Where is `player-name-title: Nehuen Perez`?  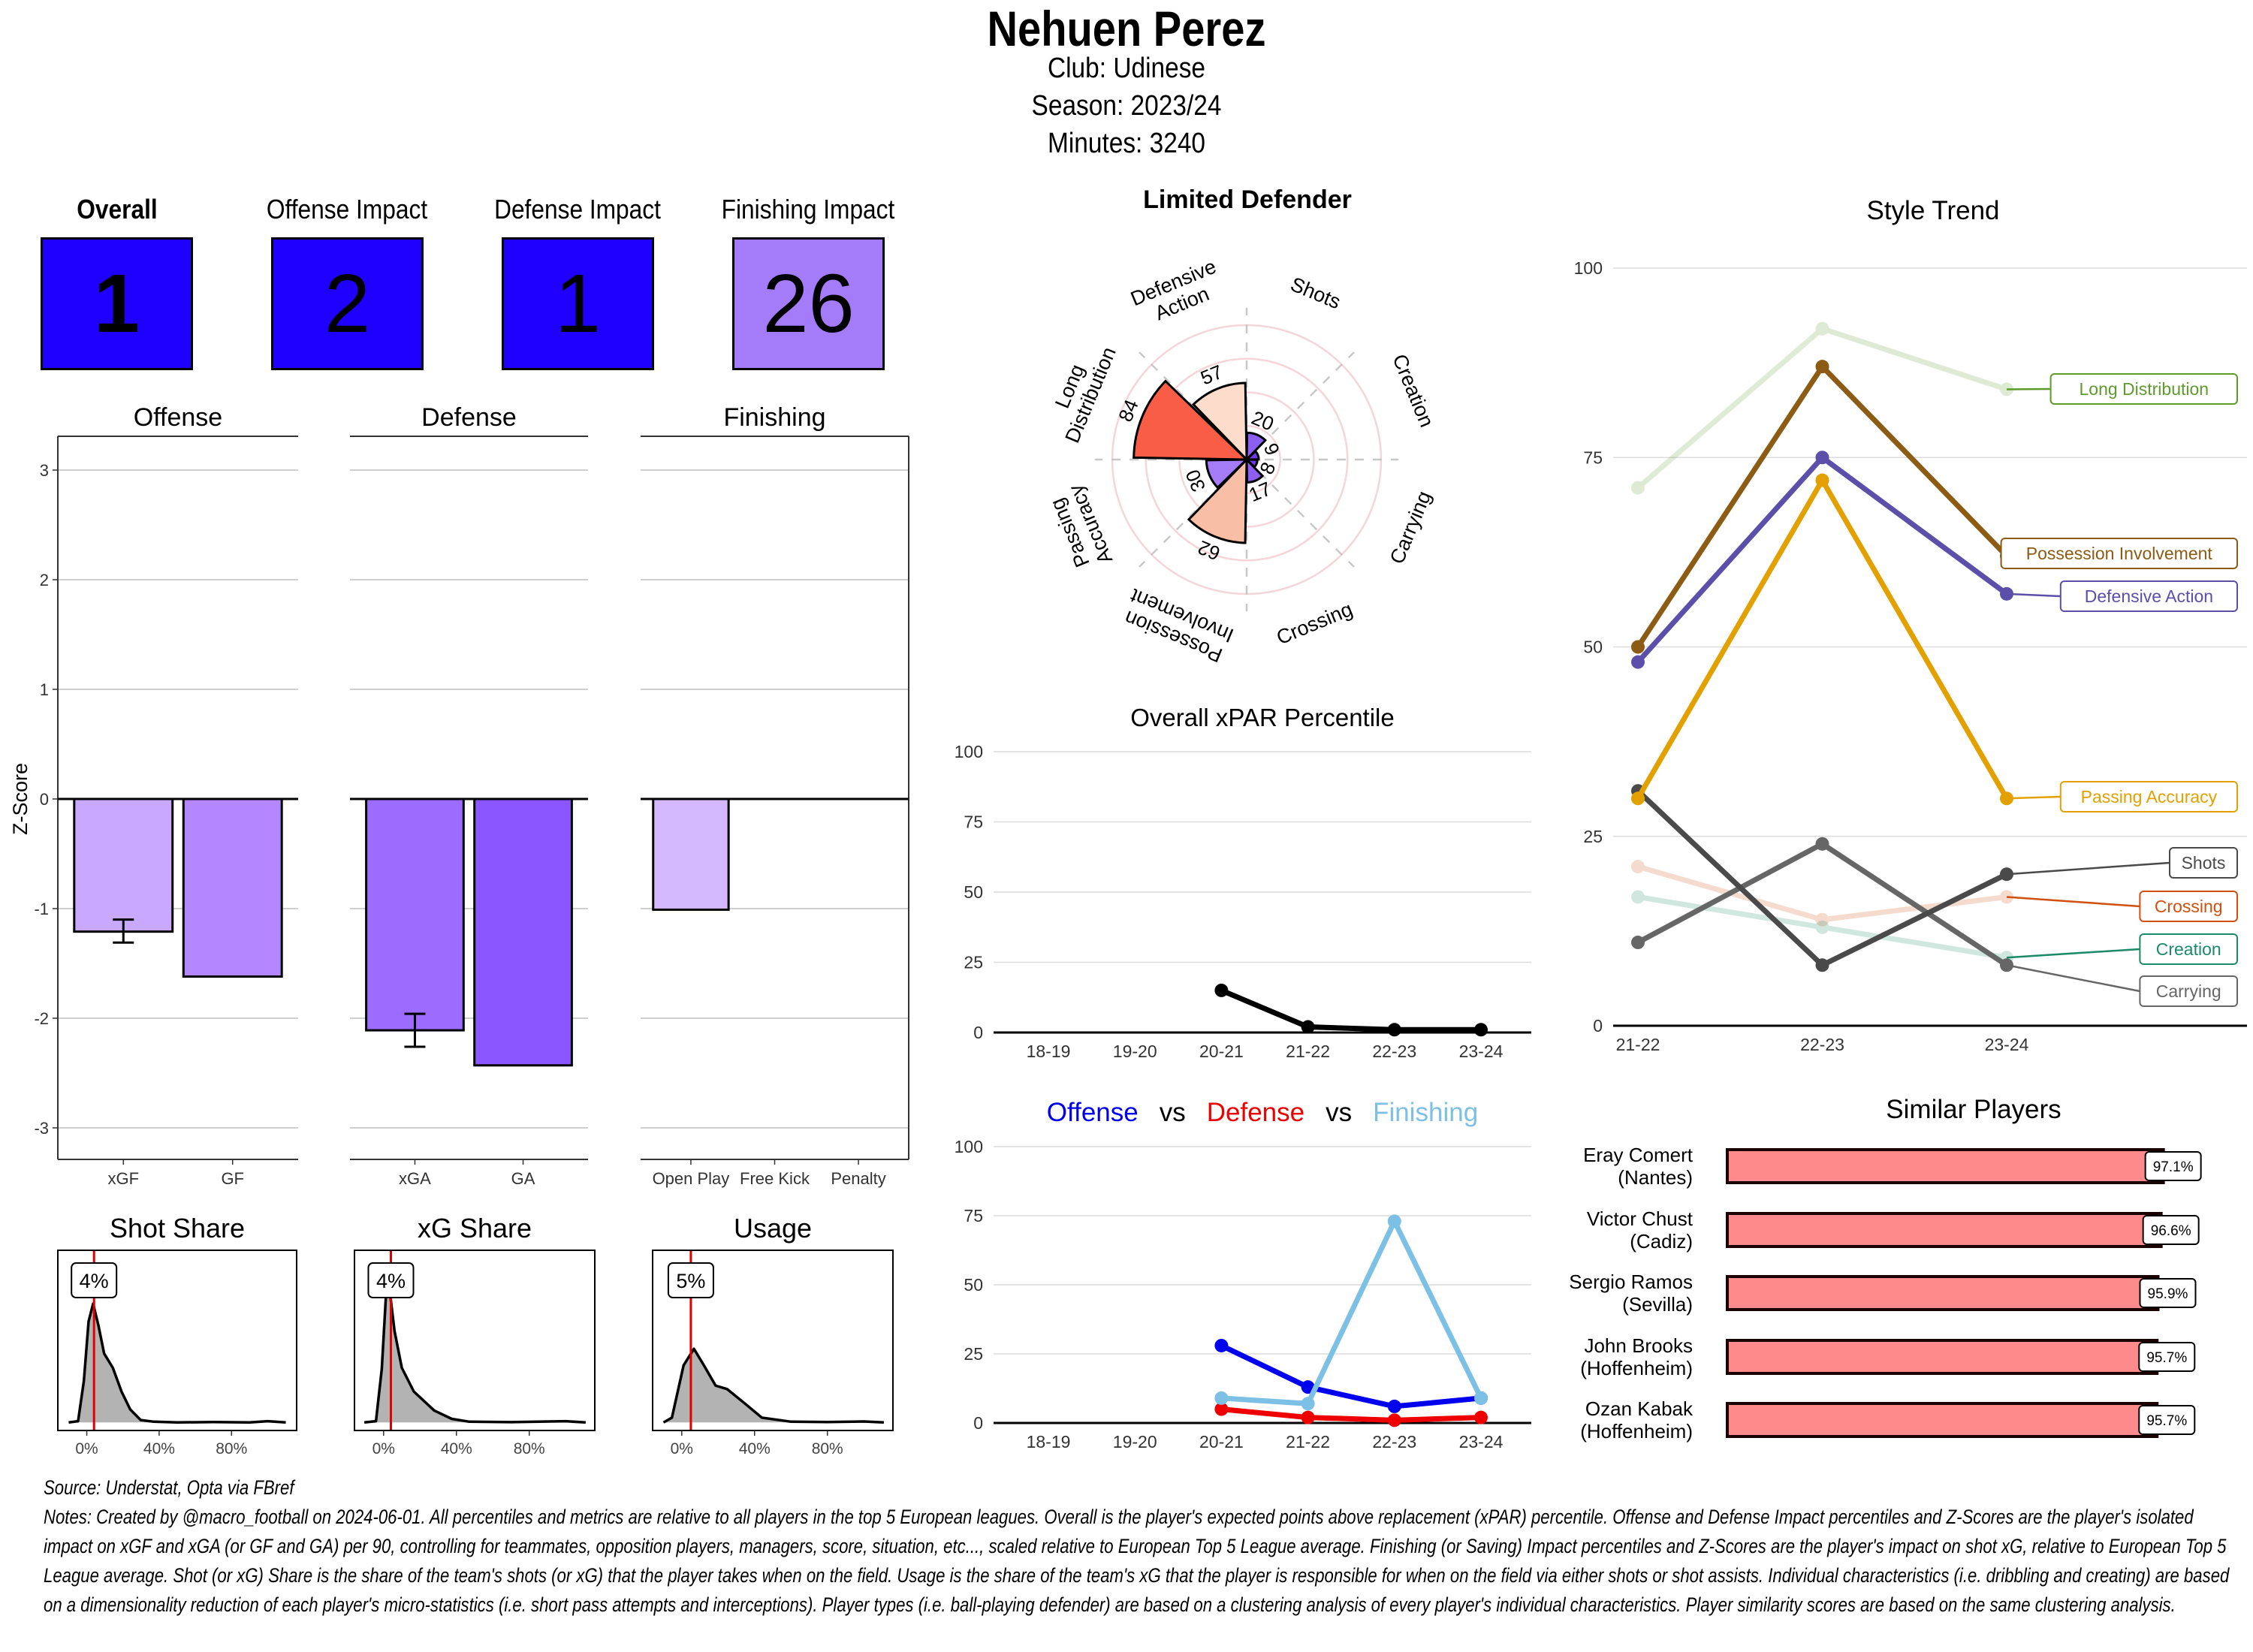
player-name-title: Nehuen Perez is located at coordinates (1126, 28).